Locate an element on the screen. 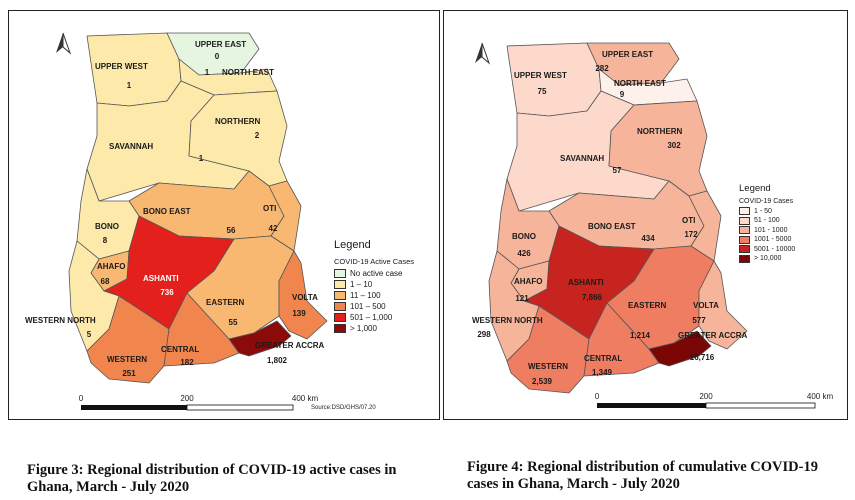 This screenshot has width=855, height=500. legend-item: No active case is located at coordinates (374, 273).